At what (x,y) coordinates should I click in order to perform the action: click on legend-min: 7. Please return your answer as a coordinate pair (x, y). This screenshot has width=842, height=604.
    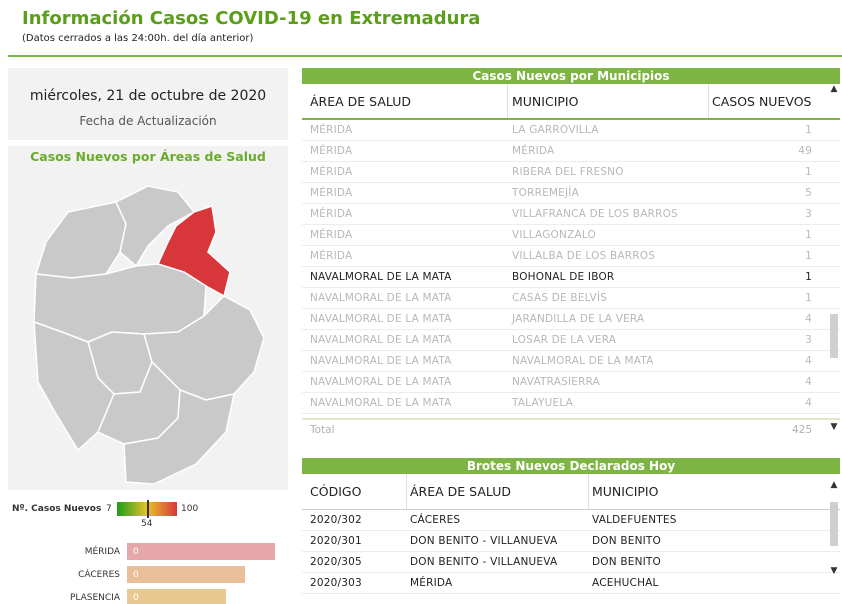
    Looking at the image, I should click on (109, 509).